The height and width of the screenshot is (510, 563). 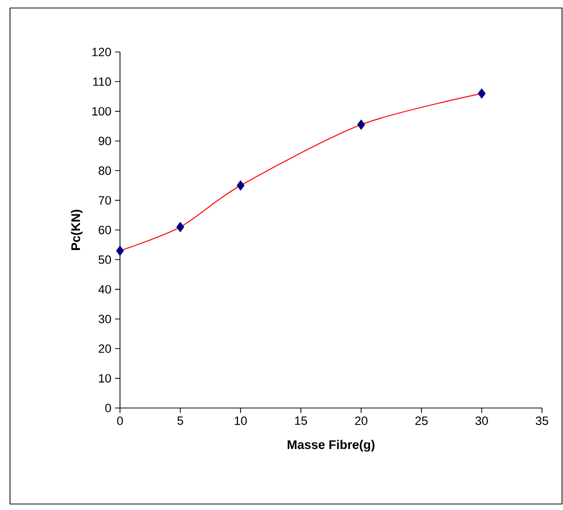 I want to click on x-tick-label: 30, so click(x=481, y=421).